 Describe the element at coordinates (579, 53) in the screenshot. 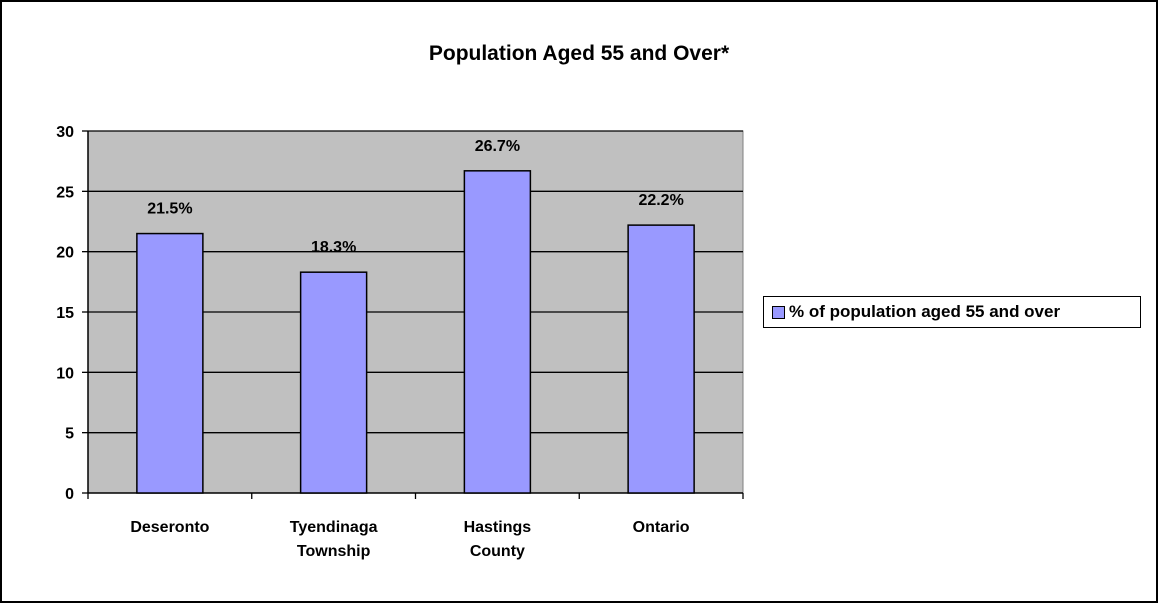

I see `chart-title: Population Aged 55 and Over*` at that location.